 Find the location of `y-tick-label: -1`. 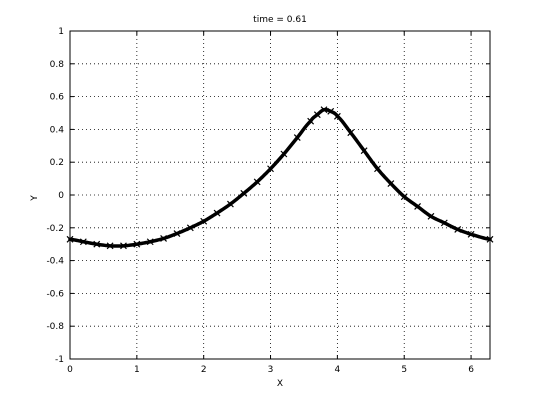

y-tick-label: -1 is located at coordinates (59, 360).